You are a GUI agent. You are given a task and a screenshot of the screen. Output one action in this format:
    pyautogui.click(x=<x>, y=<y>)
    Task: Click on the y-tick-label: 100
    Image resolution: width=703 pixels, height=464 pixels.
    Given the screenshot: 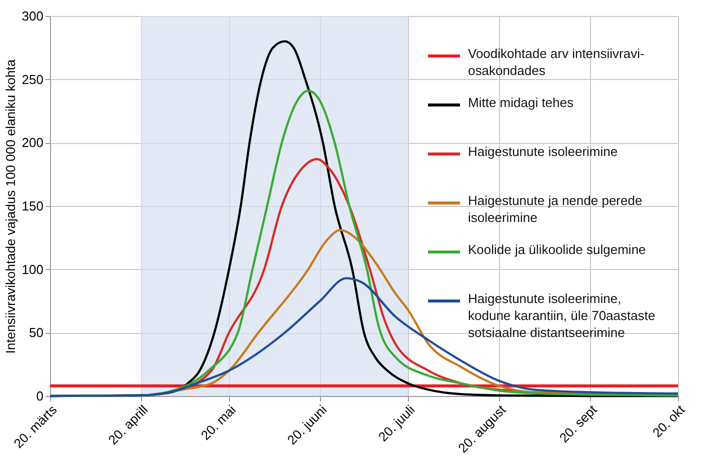 What is the action you would take?
    pyautogui.click(x=33, y=269)
    